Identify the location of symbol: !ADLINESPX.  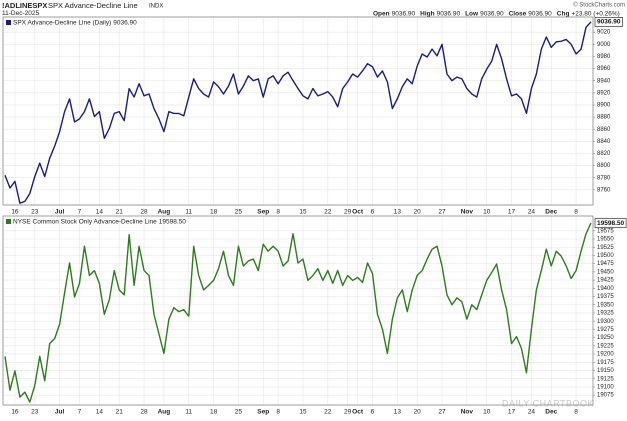
(24, 5).